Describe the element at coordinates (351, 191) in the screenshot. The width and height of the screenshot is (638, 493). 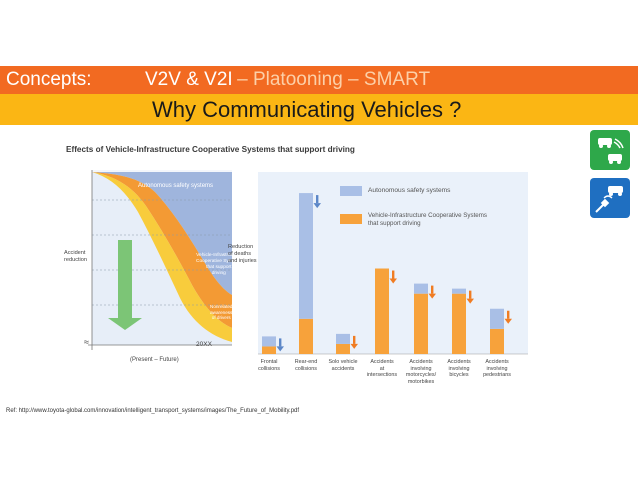
I see `legend-swatch-autonomous` at that location.